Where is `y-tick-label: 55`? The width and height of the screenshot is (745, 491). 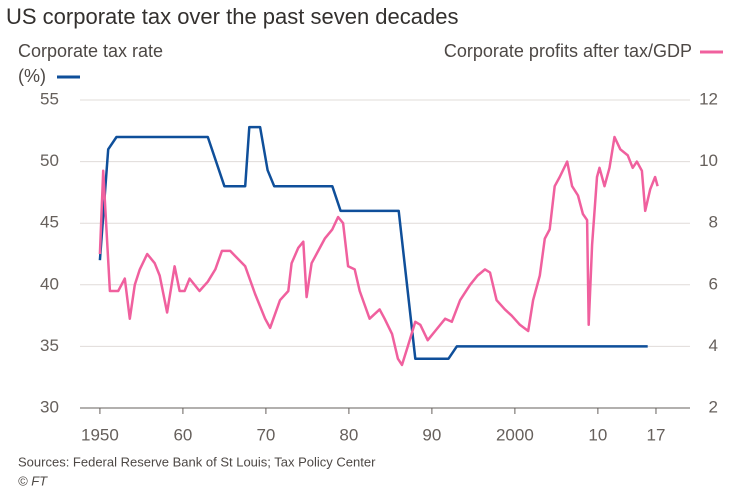 y-tick-label: 55 is located at coordinates (49, 98).